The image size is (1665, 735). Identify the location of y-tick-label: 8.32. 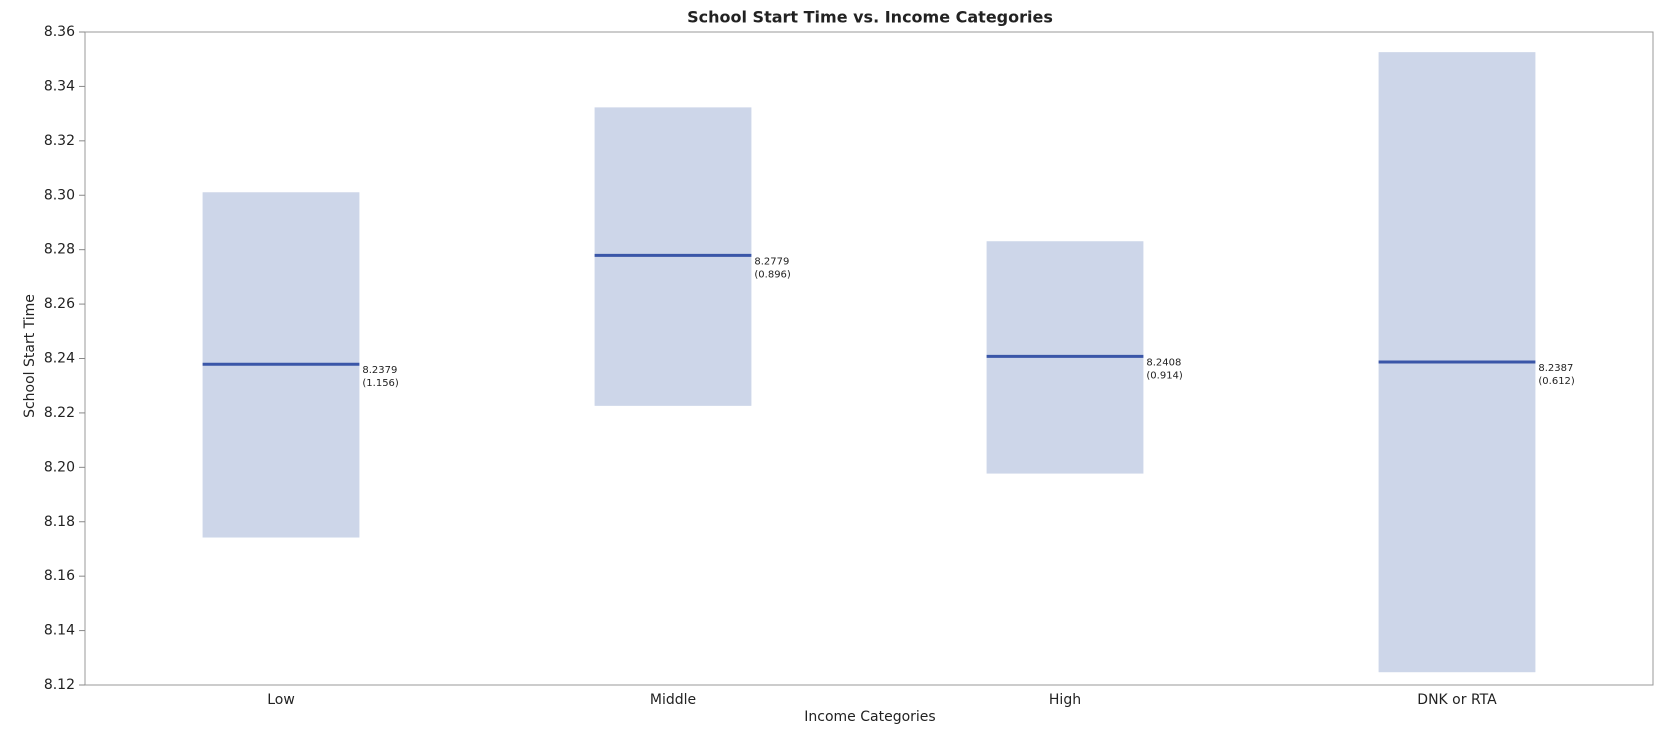
(59, 141).